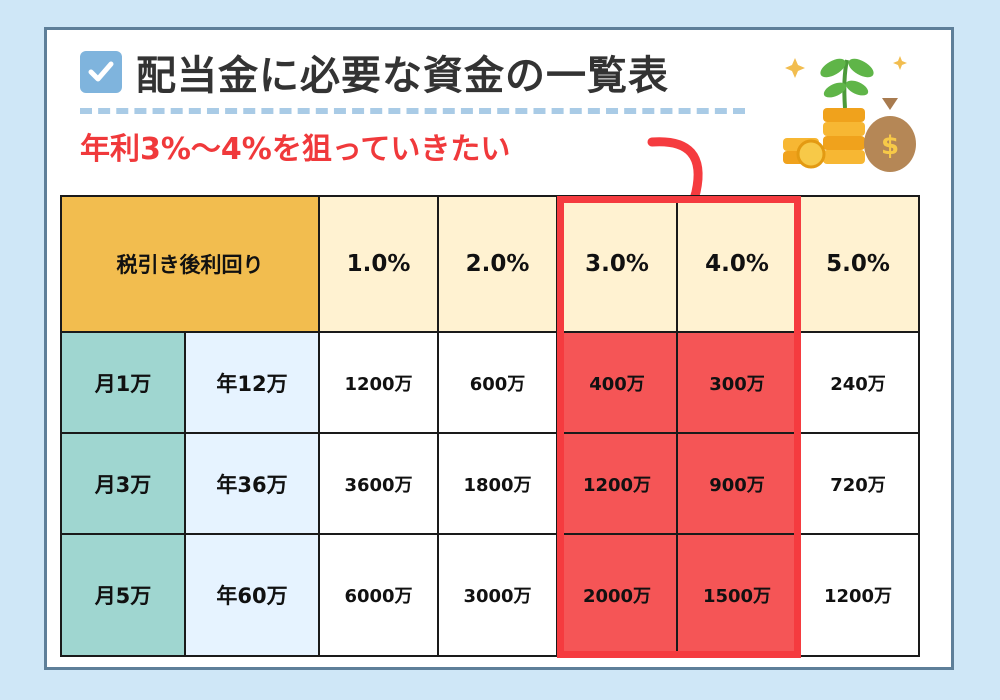 The image size is (1000, 700). Describe the element at coordinates (101, 72) in the screenshot. I see `checkbox-icon` at that location.